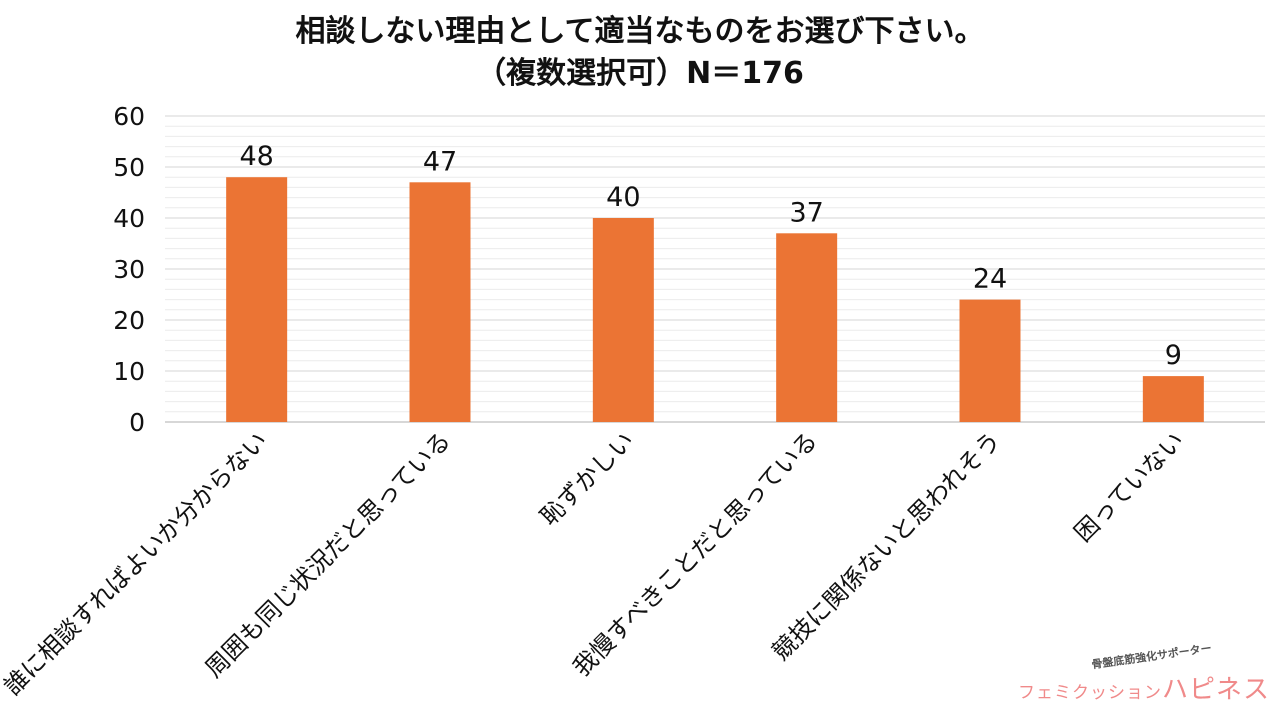 The height and width of the screenshot is (720, 1280). I want to click on brand-watermark: 骨盤底筋強化サポーター フェミクッションハピネス, so click(1144, 674).